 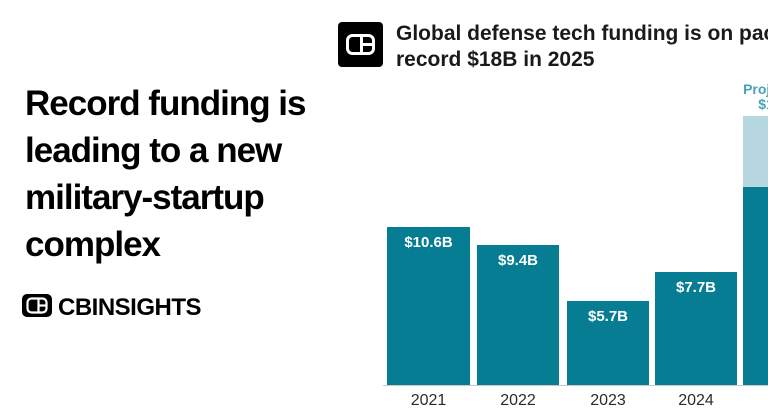 I want to click on headline-line-2: leading to a new, so click(x=153, y=150).